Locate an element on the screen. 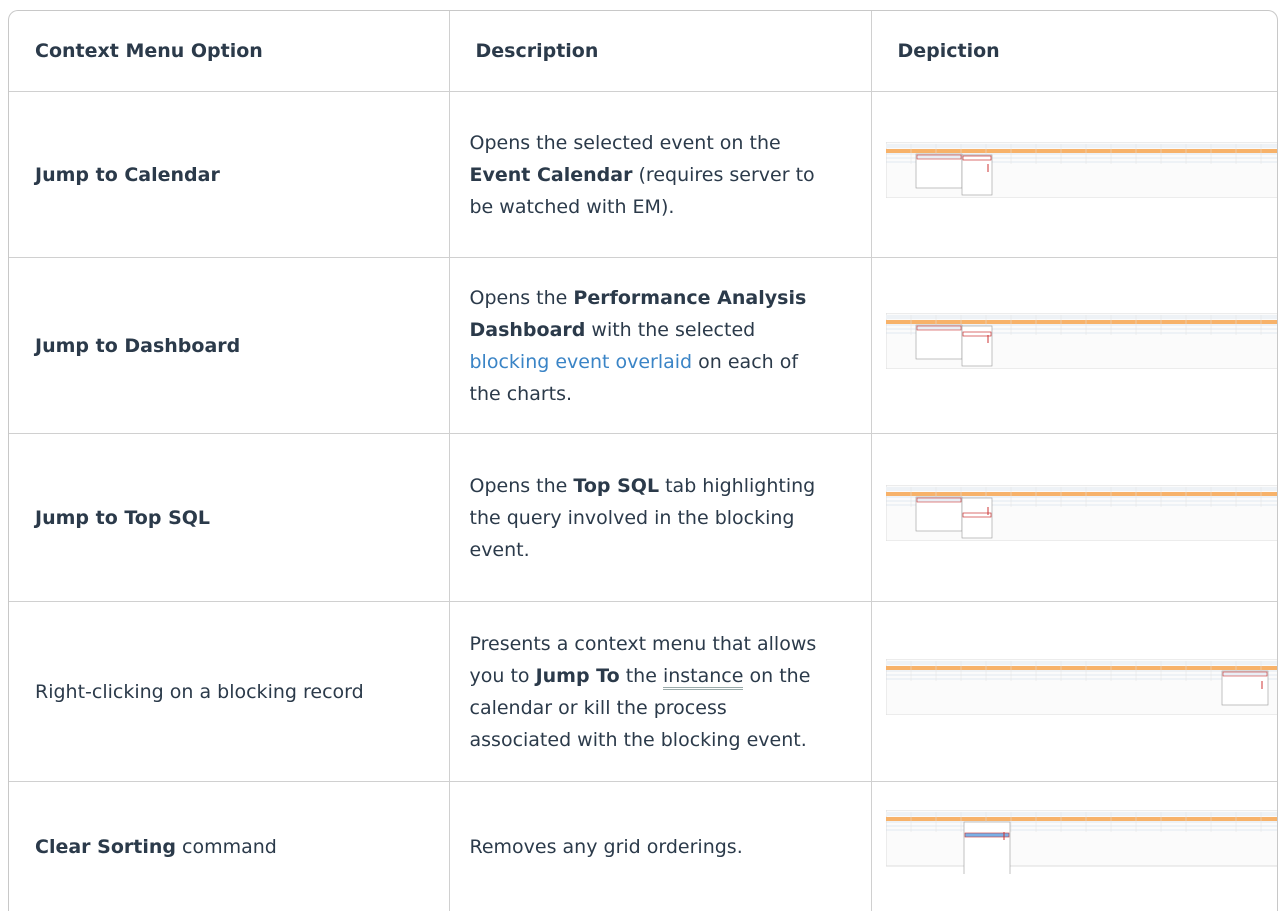 This screenshot has height=911, width=1278. description-text: Removes any grid orderings. is located at coordinates (650, 847).